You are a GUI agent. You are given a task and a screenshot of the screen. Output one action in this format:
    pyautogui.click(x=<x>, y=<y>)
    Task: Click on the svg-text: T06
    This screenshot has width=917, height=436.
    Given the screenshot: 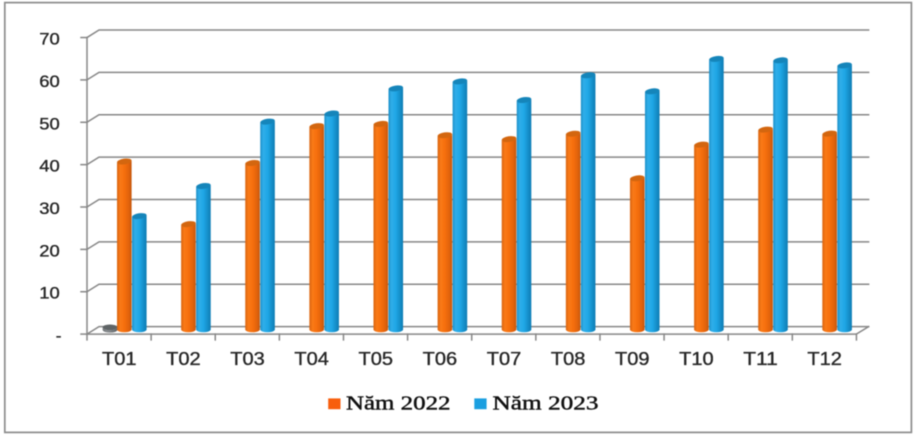 What is the action you would take?
    pyautogui.click(x=440, y=359)
    